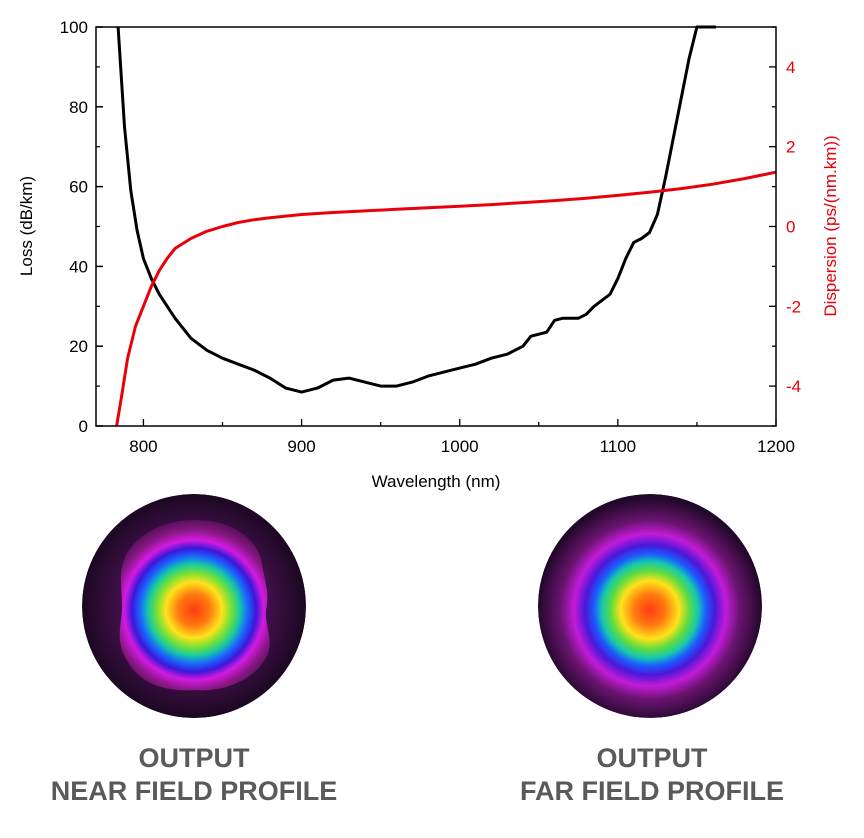 The width and height of the screenshot is (864, 838). What do you see at coordinates (194, 791) in the screenshot?
I see `near-field-caption-line2: NEAR FIELD PROFILE` at bounding box center [194, 791].